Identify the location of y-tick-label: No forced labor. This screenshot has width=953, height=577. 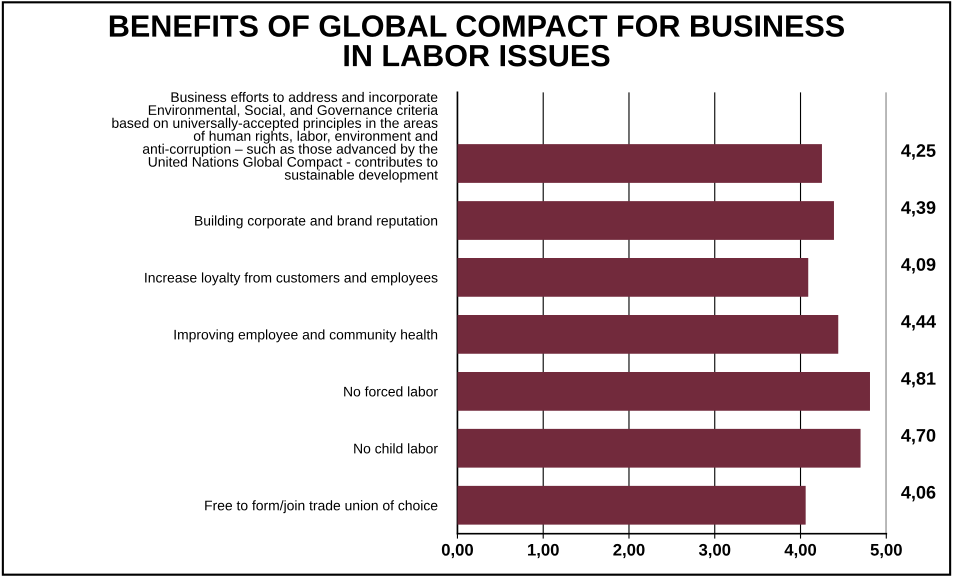
(391, 391).